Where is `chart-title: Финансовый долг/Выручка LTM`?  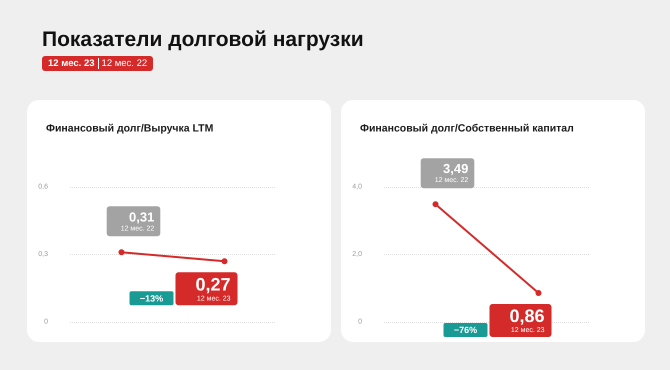
chart-title: Финансовый долг/Выручка LTM is located at coordinates (130, 128).